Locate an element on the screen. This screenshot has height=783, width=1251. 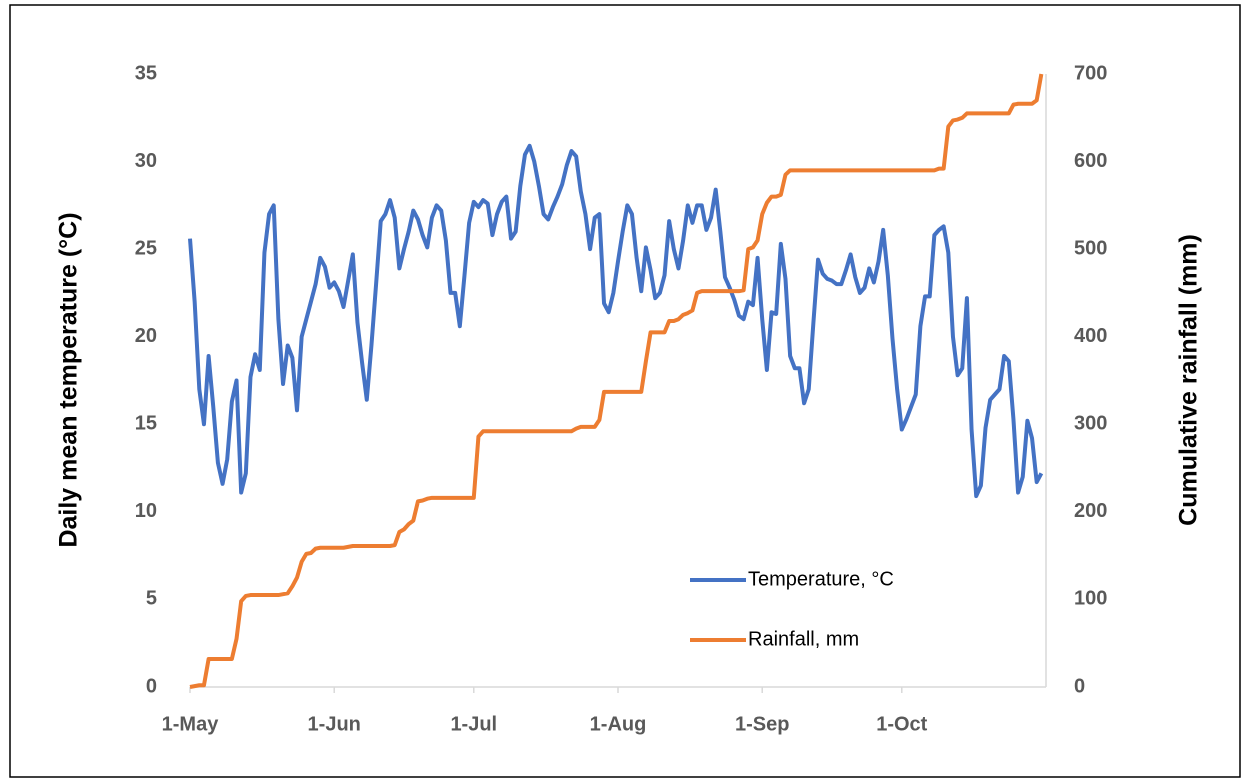
x-tick-label: 1-Oct is located at coordinates (901, 724).